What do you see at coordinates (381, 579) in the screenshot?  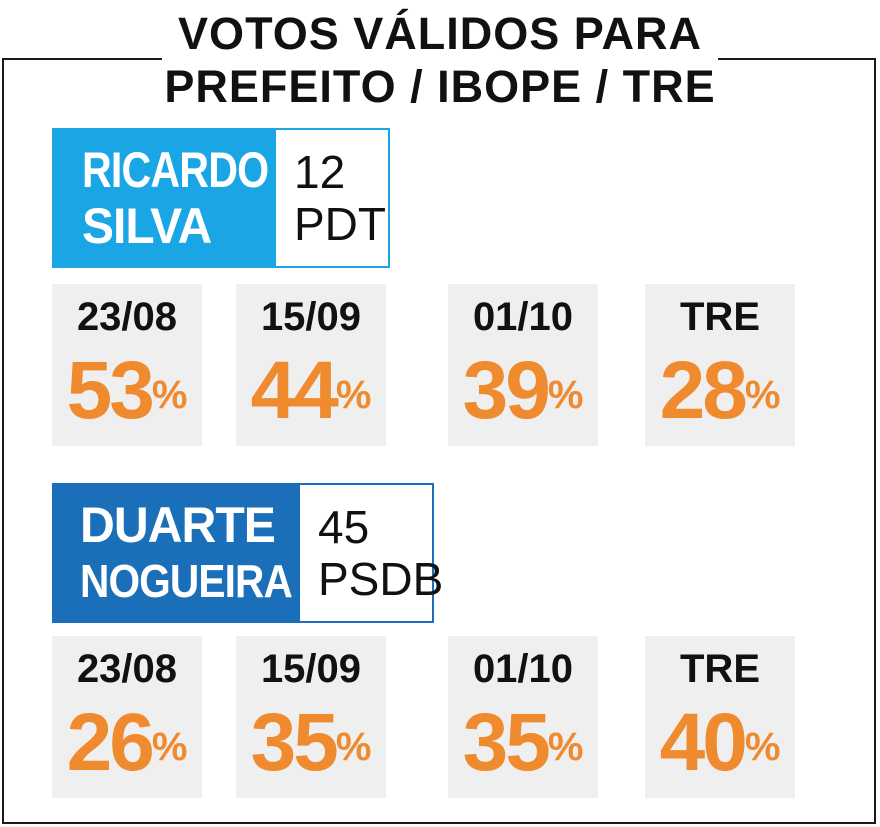 I see `candidate-party: PSDB` at bounding box center [381, 579].